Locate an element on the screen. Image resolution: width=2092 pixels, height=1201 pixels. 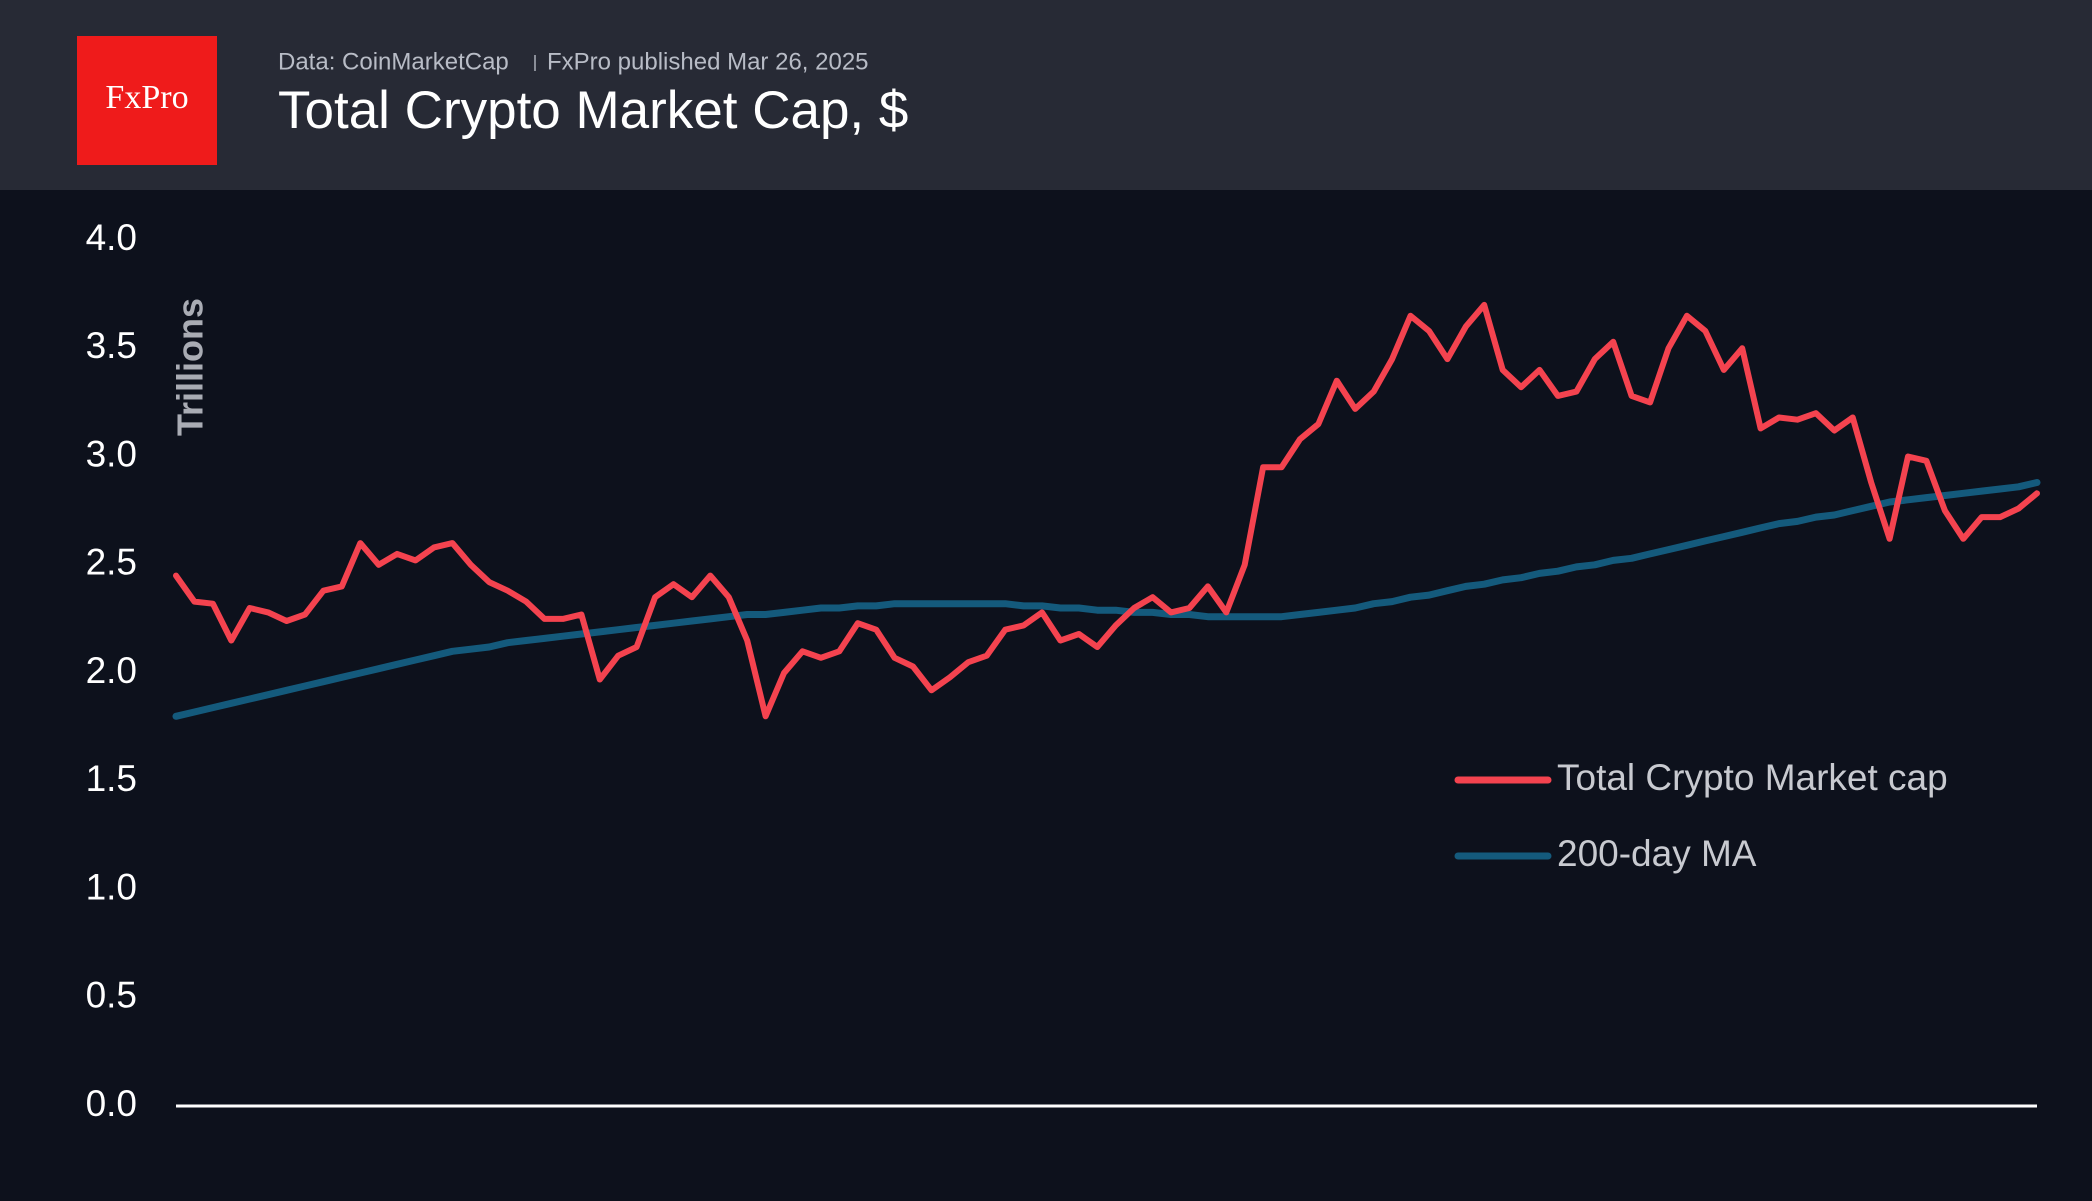
y-tick-label: 0.5 is located at coordinates (111, 995).